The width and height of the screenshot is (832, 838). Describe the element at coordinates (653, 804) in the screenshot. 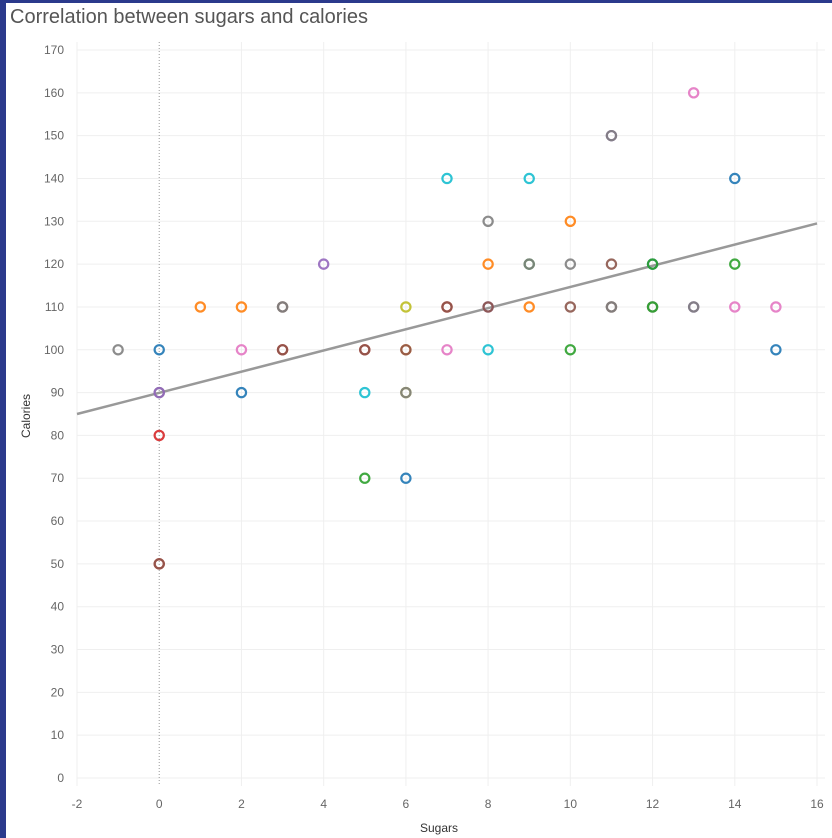

I see `x-tick-label: 12` at that location.